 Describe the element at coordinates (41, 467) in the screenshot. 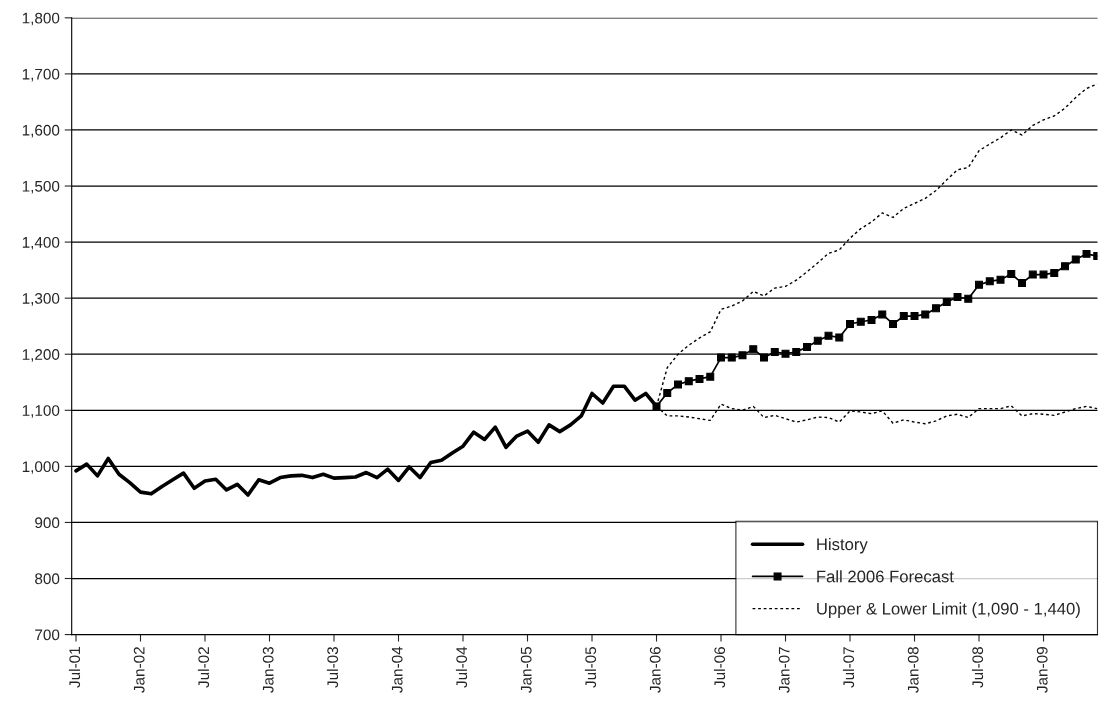

I see `y-tick-label: 1,000` at that location.